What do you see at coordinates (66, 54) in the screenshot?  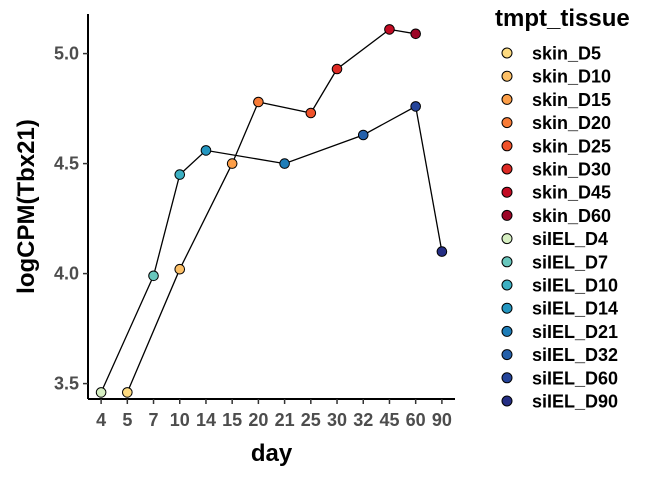 I see `y-tick-label: 5.0` at bounding box center [66, 54].